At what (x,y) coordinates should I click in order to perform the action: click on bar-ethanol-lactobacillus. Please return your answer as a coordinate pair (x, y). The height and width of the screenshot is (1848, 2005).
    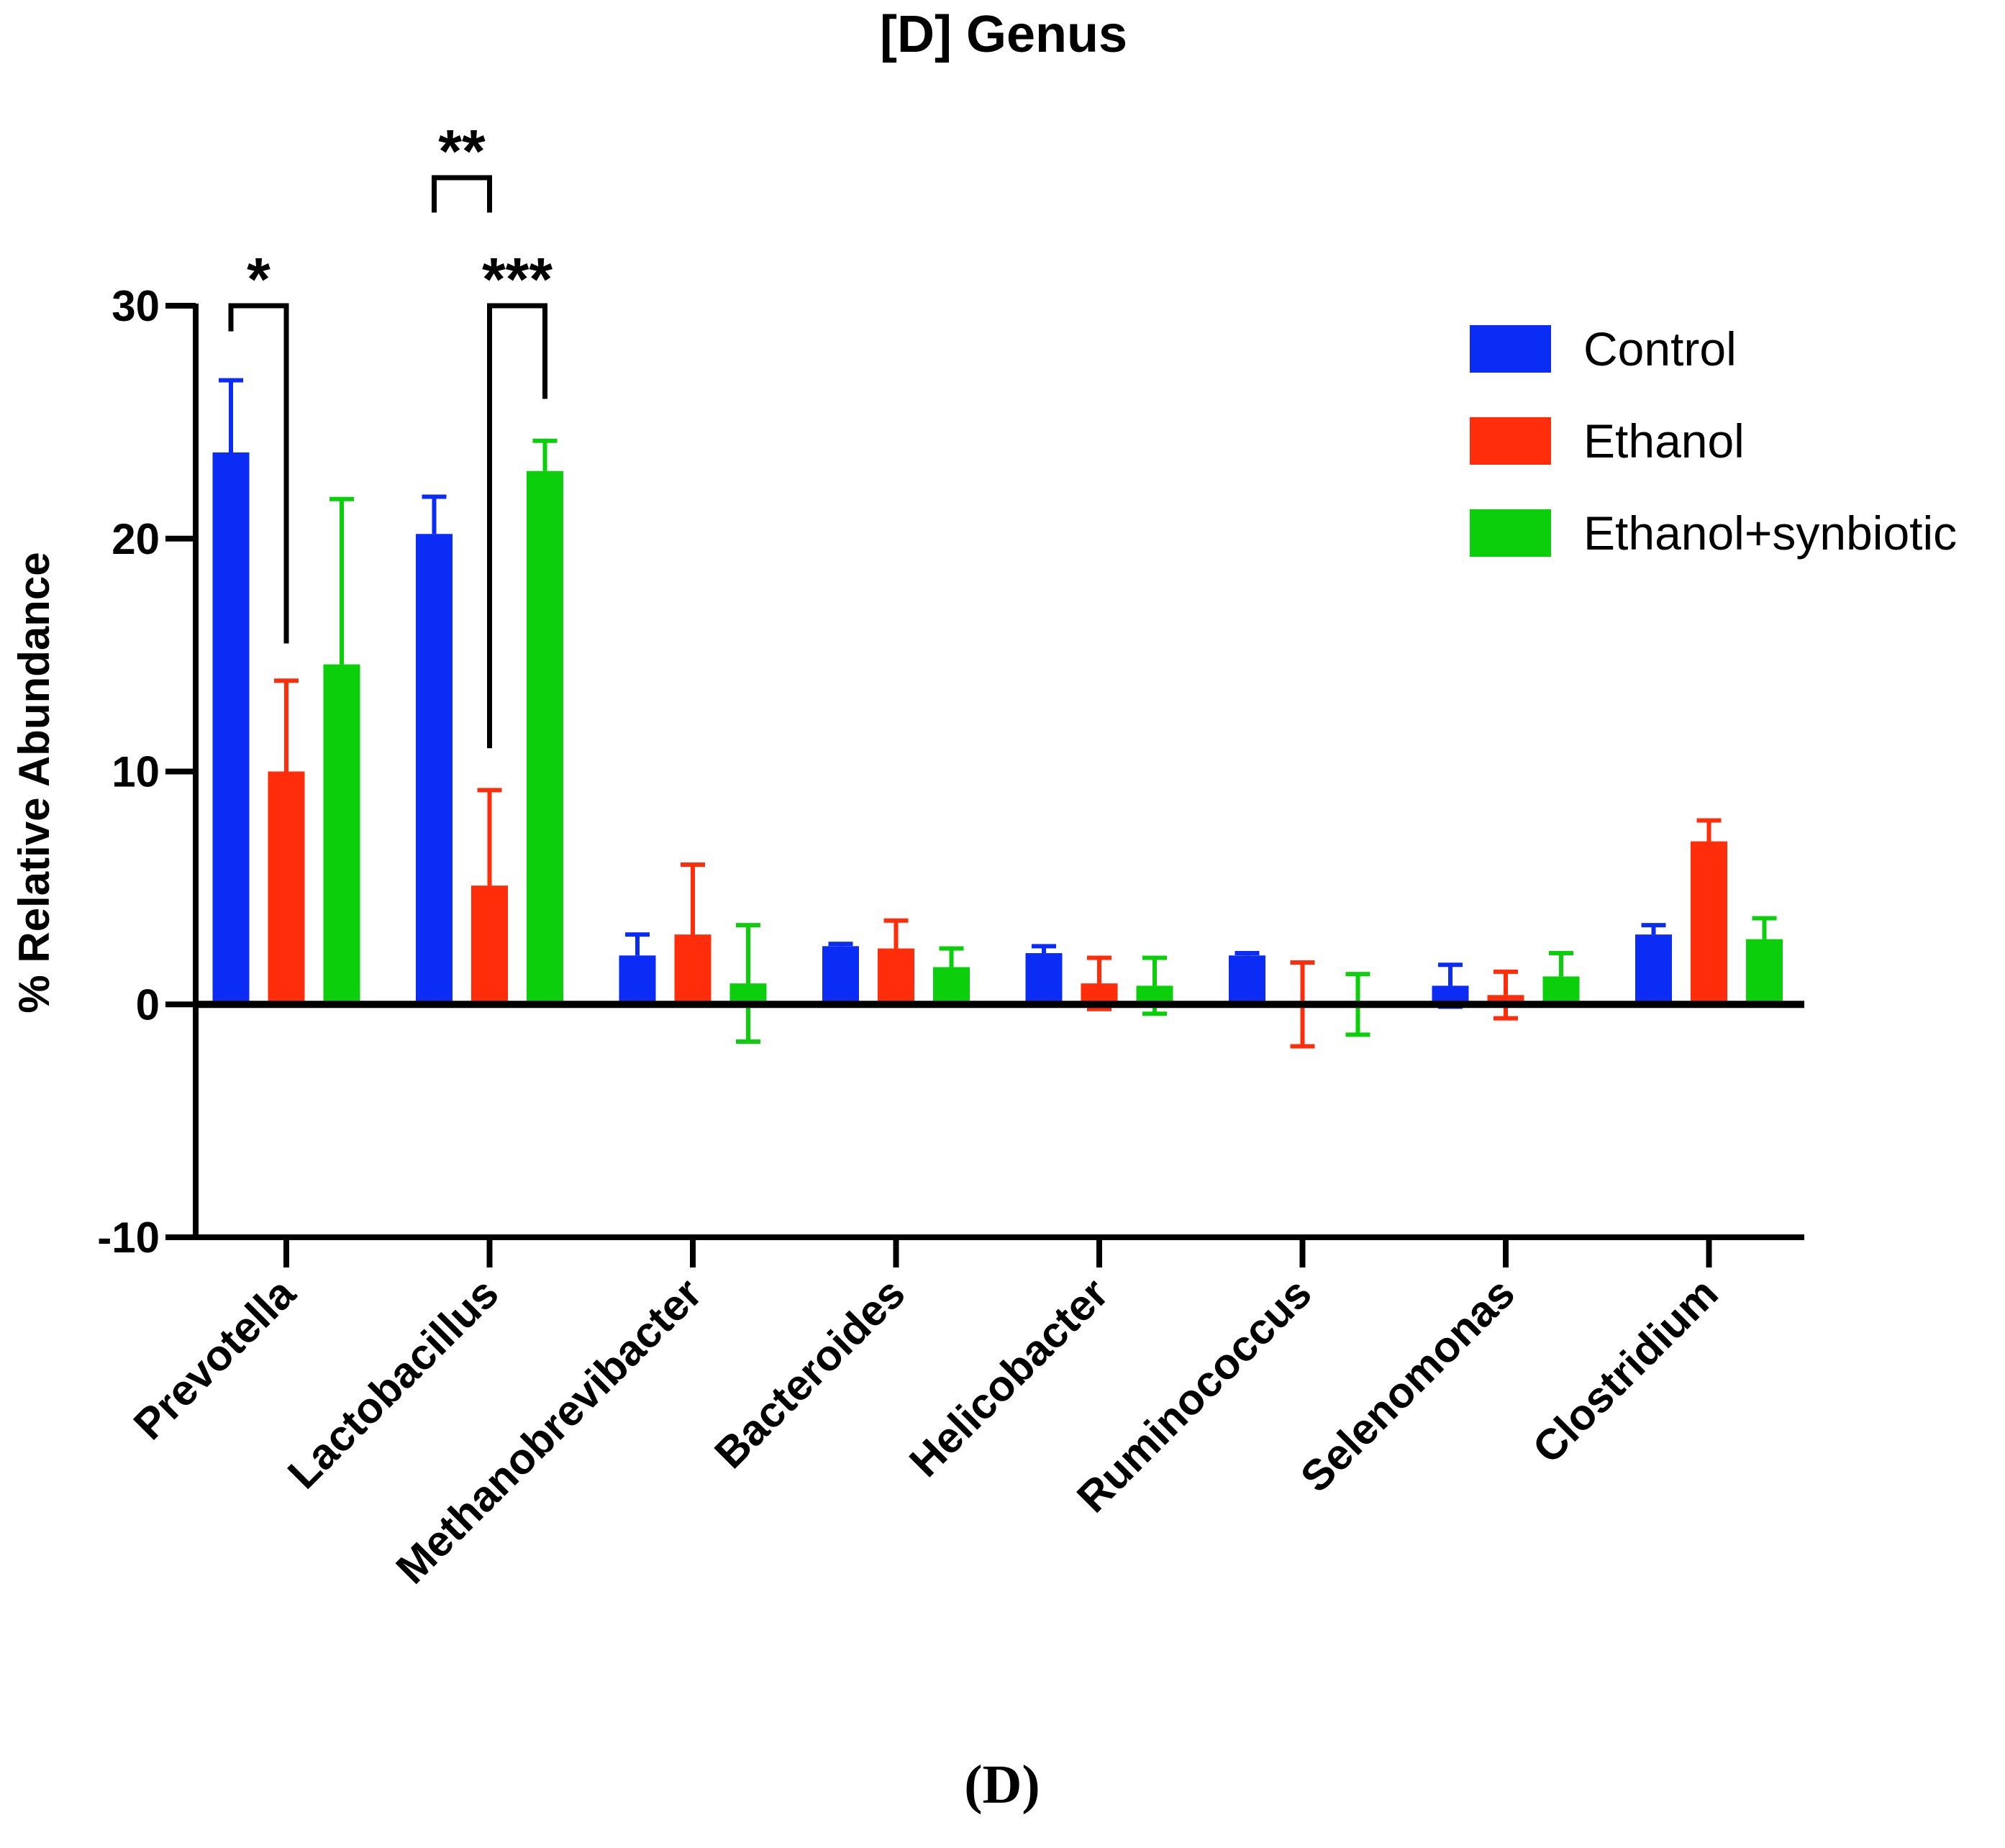
    Looking at the image, I should click on (490, 945).